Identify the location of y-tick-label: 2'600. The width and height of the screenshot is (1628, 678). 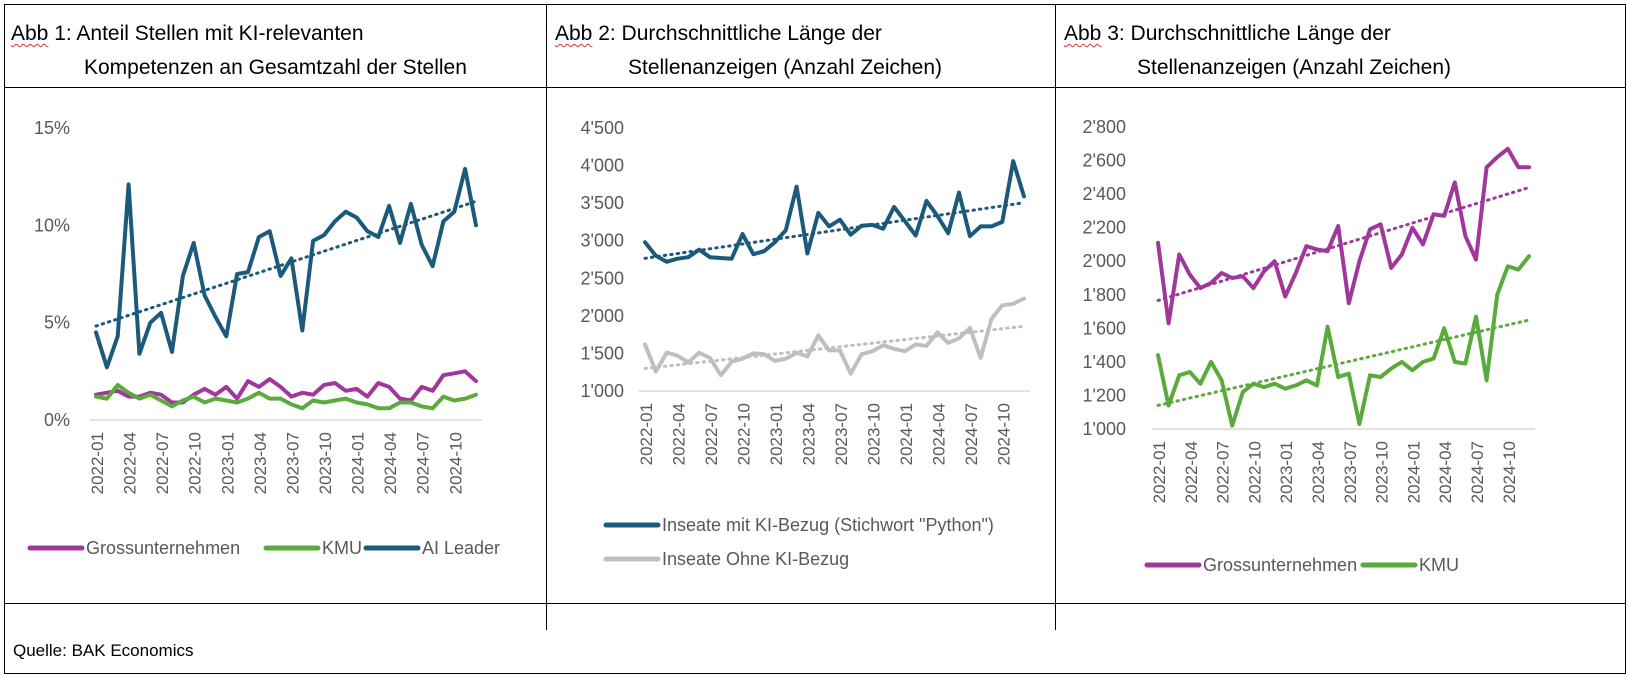
(1104, 161).